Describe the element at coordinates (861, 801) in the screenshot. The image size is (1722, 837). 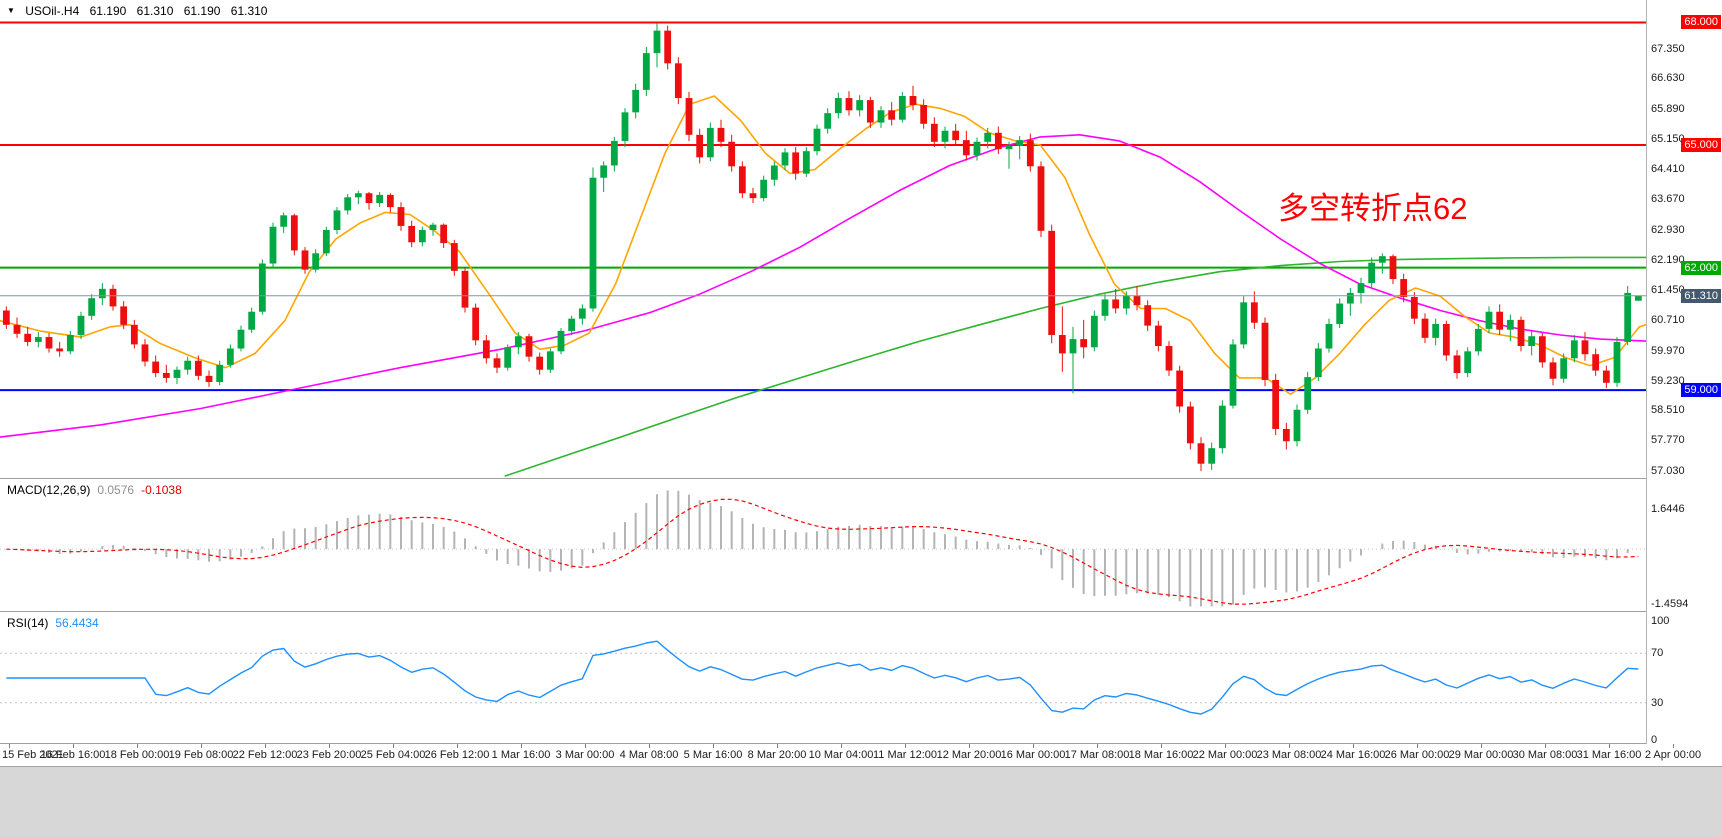
I see `bottom-strip` at that location.